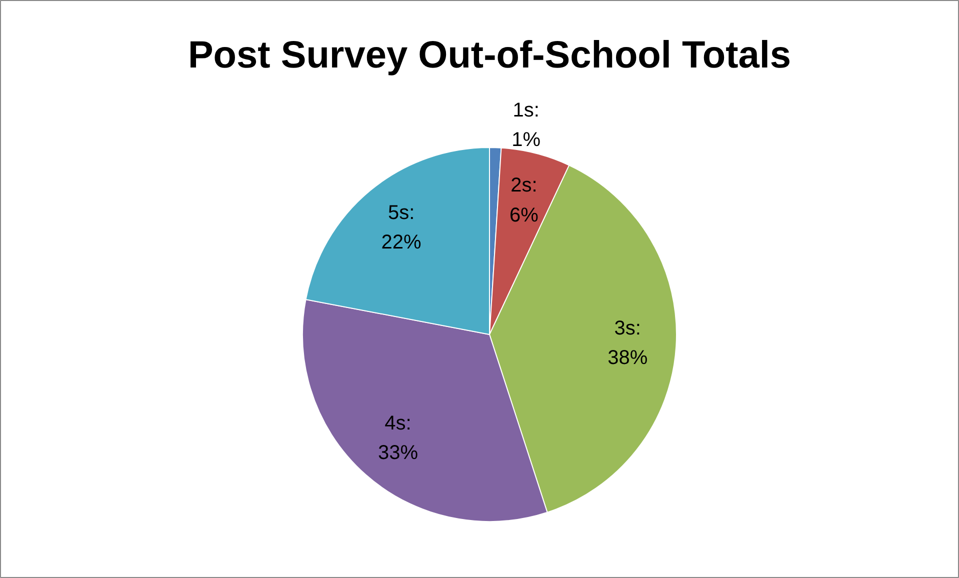  I want to click on chart-title: Post Survey Out-of-School Totals, so click(490, 55).